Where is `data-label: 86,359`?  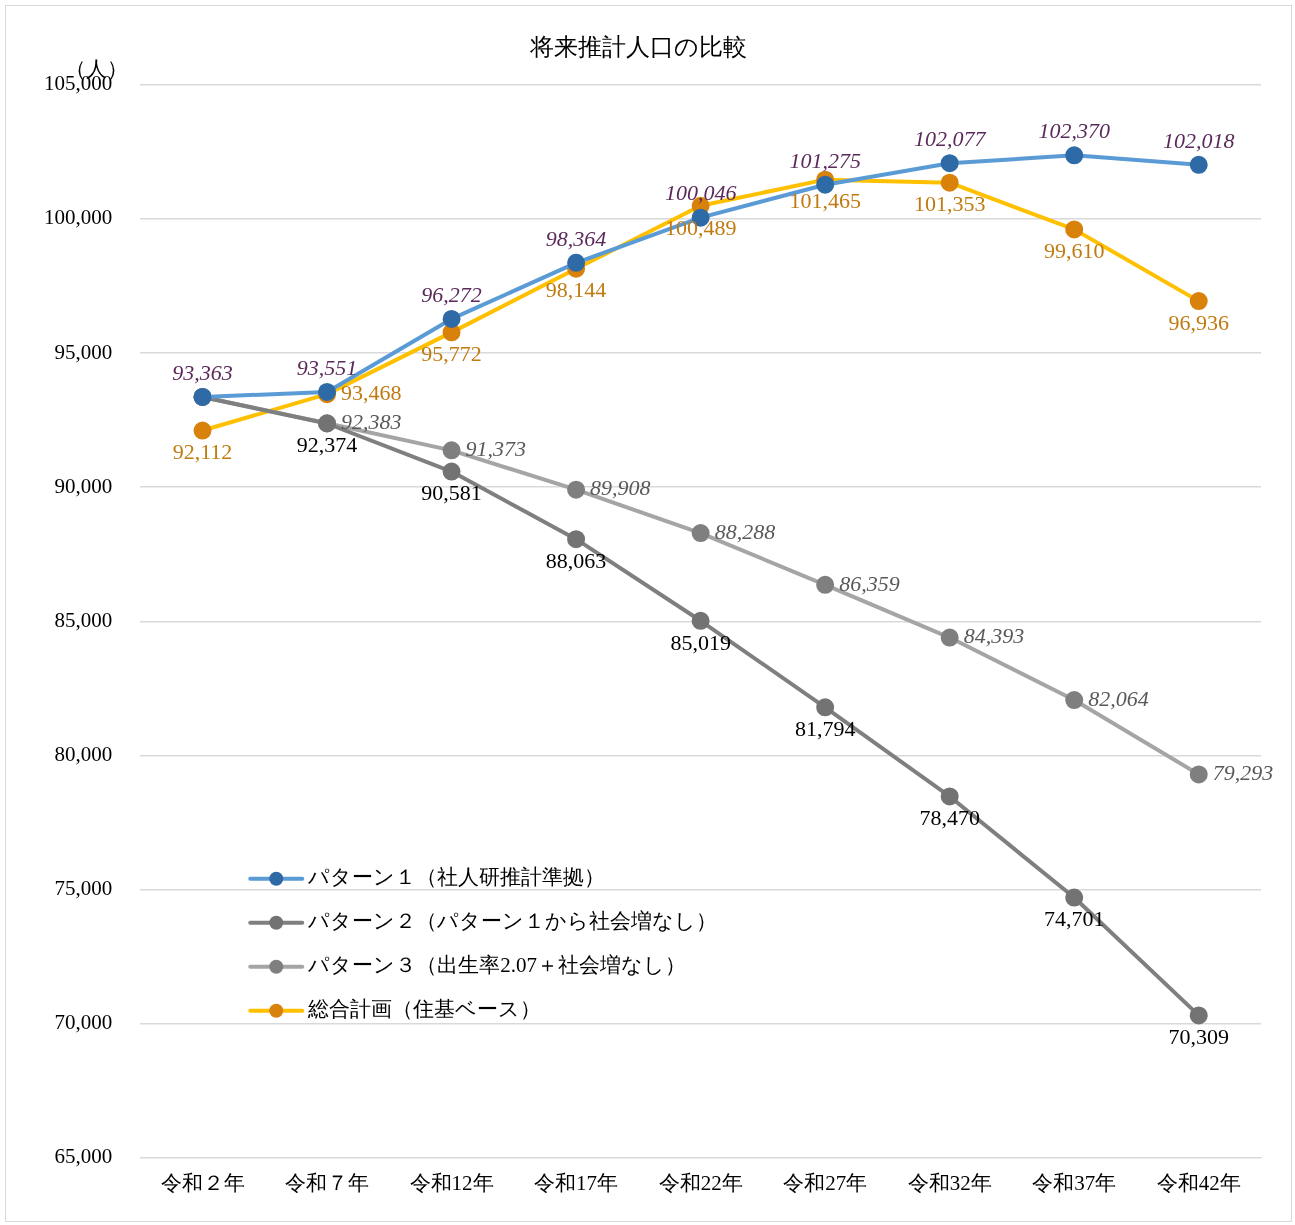 data-label: 86,359 is located at coordinates (869, 583).